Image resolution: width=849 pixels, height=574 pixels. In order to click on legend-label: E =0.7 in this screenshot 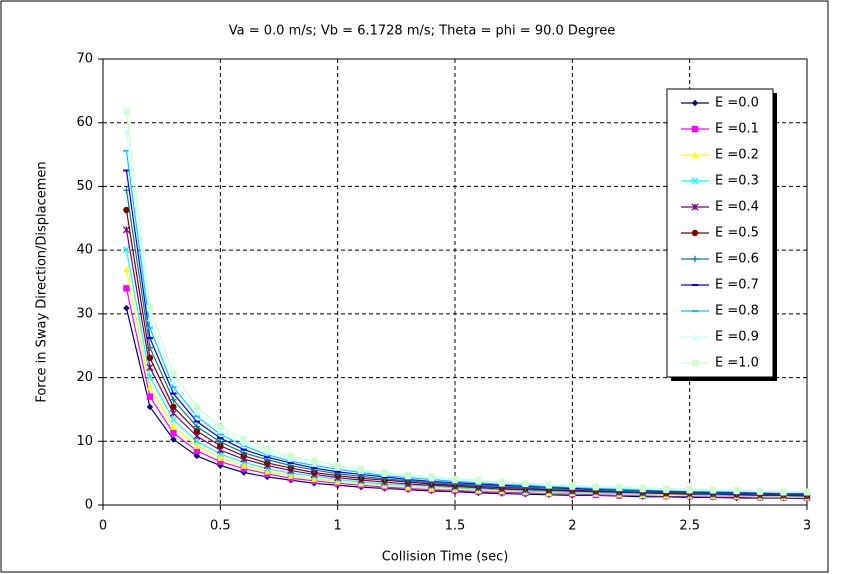, I will do `click(737, 285)`.